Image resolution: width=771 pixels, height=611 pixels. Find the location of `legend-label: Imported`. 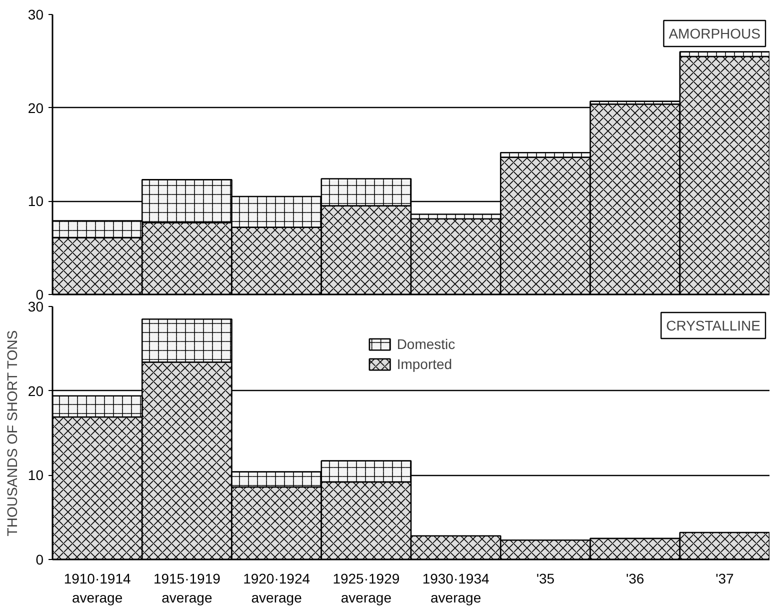

legend-label: Imported is located at coordinates (424, 364).